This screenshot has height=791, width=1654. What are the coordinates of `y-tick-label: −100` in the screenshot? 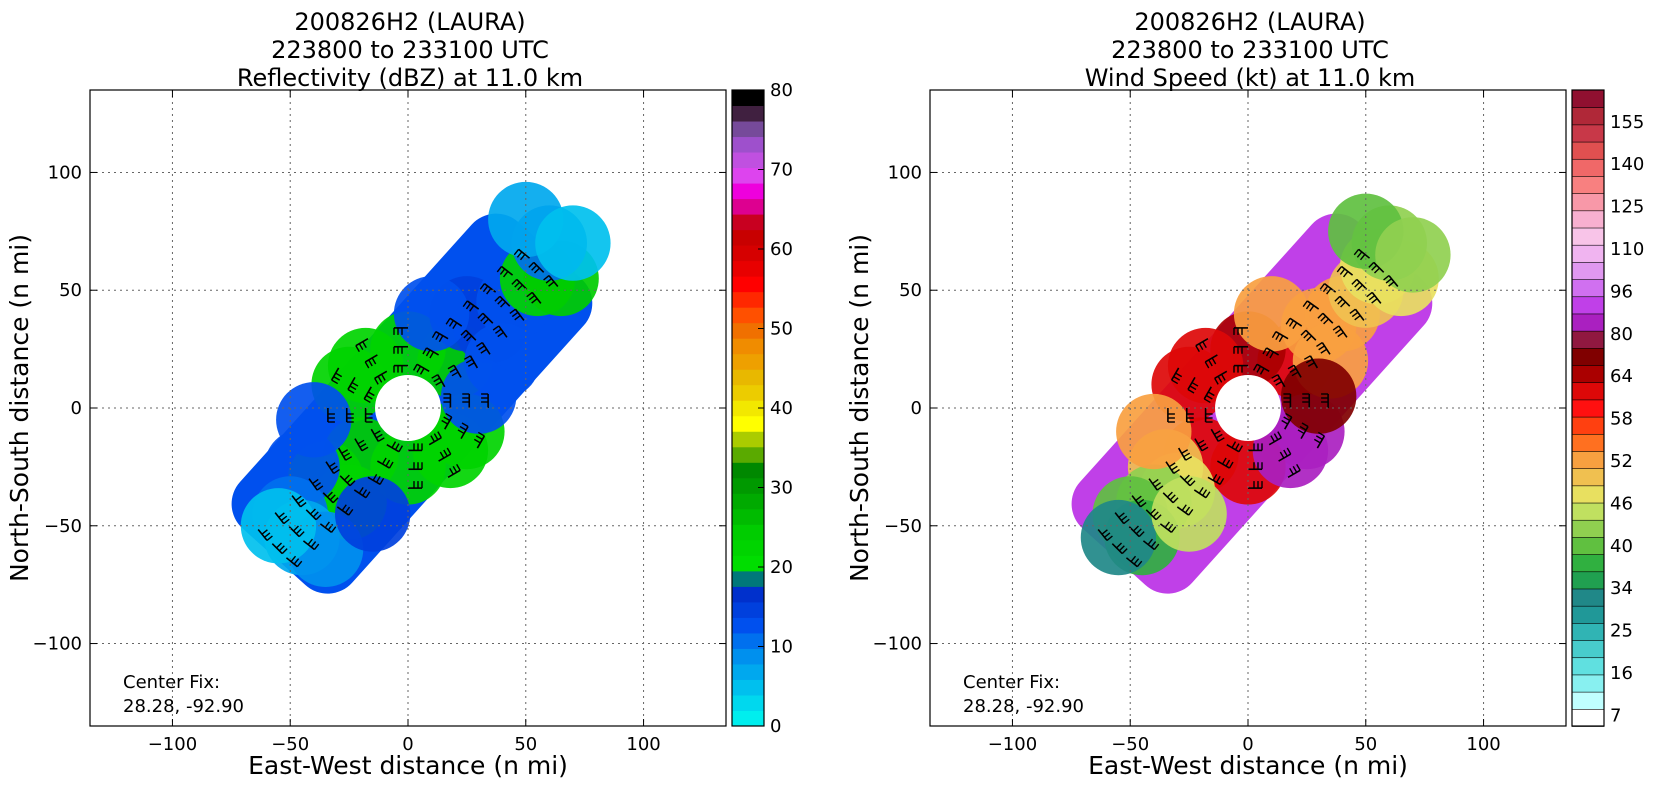 It's located at (897, 644).